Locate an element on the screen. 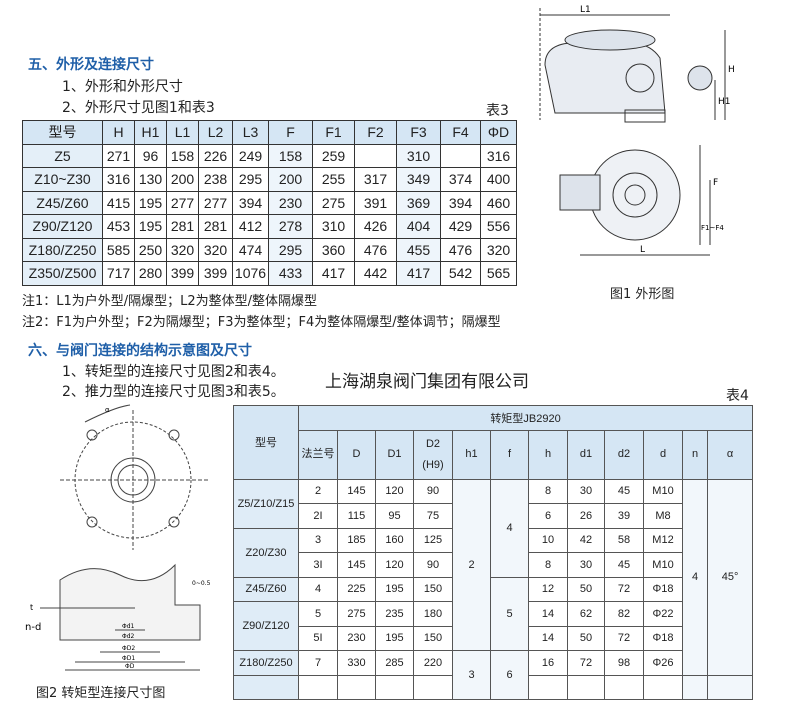 The width and height of the screenshot is (805, 709). table-cell: 3I is located at coordinates (318, 565).